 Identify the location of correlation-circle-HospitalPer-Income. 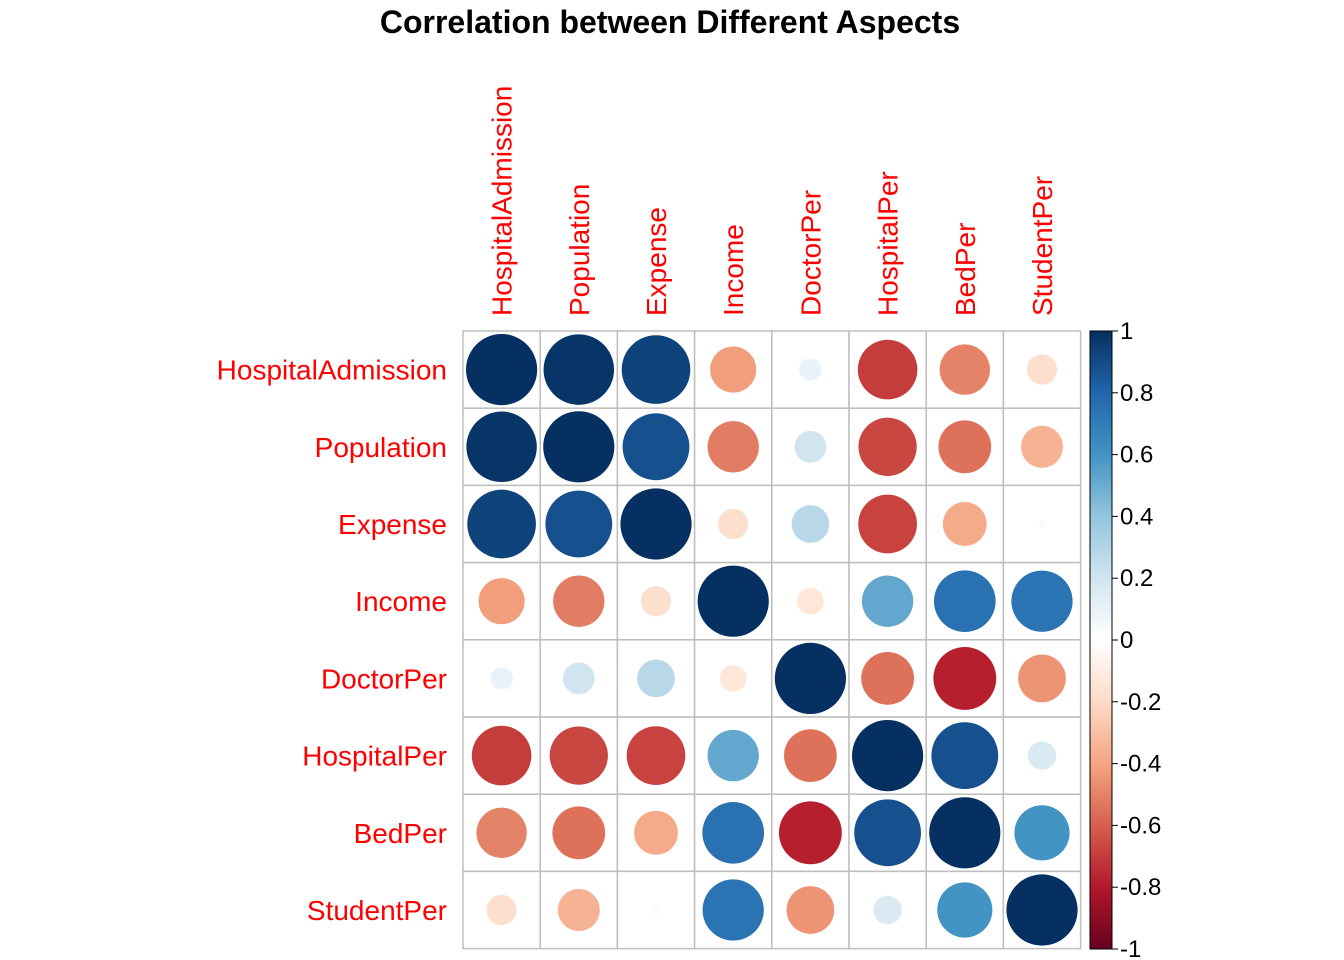
(733, 755).